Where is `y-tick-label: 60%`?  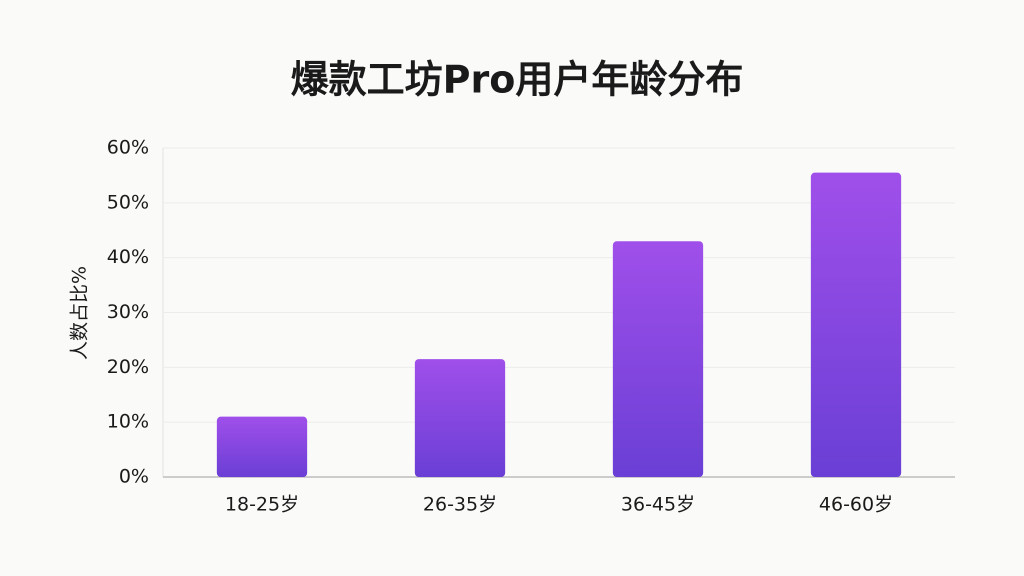 y-tick-label: 60% is located at coordinates (128, 148).